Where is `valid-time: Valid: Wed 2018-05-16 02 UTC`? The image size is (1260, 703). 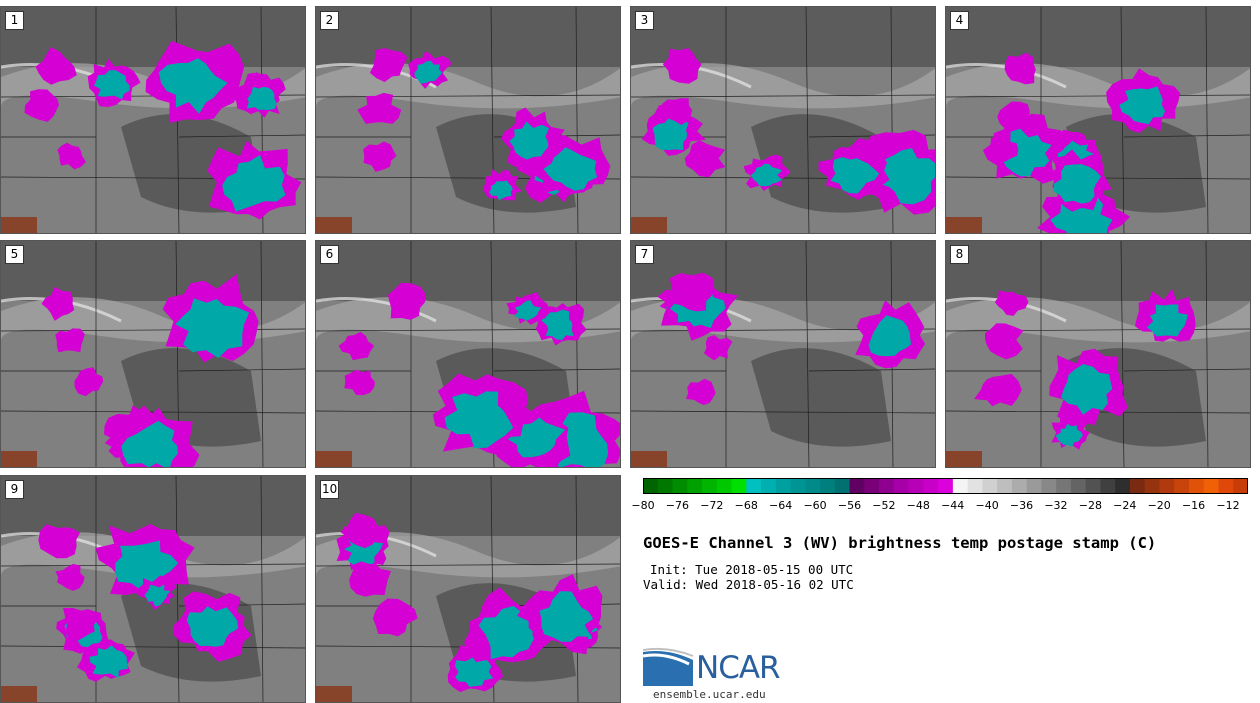
valid-time: Valid: Wed 2018-05-16 02 UTC is located at coordinates (748, 584).